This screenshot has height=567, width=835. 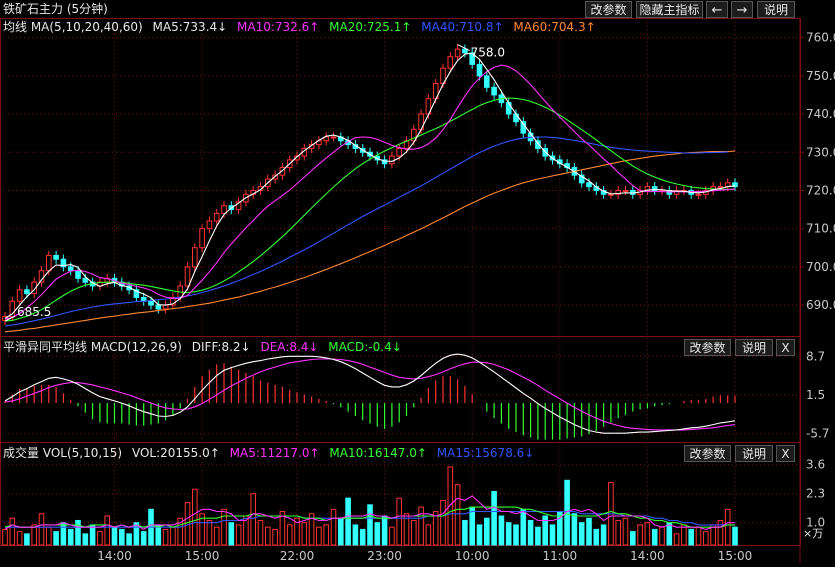 What do you see at coordinates (370, 27) in the screenshot?
I see `ma20-value: MA20:725.1↑` at bounding box center [370, 27].